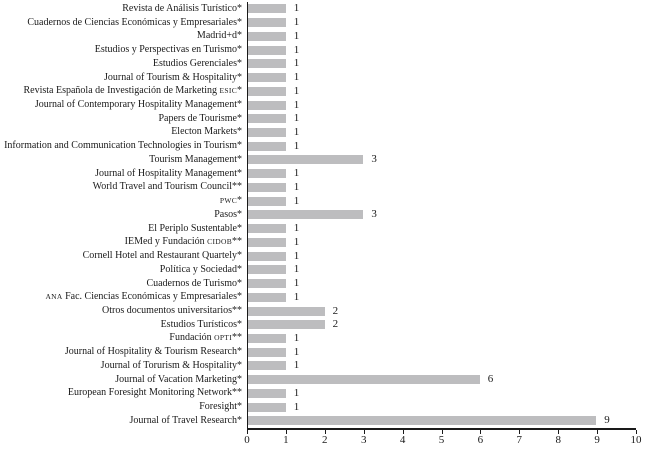 This screenshot has height=449, width=646. I want to click on chart-row: Estudios y Perspectivas en Turismo* 1, so click(317, 50).